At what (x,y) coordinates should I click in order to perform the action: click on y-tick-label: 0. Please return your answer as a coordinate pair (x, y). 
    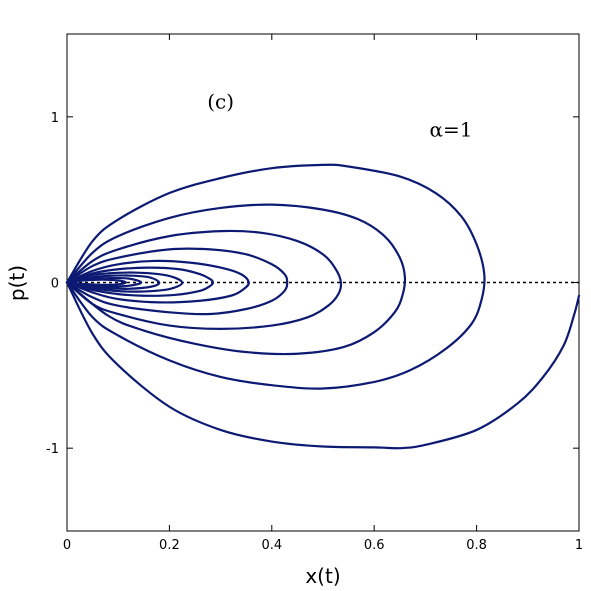
    Looking at the image, I should click on (55, 284).